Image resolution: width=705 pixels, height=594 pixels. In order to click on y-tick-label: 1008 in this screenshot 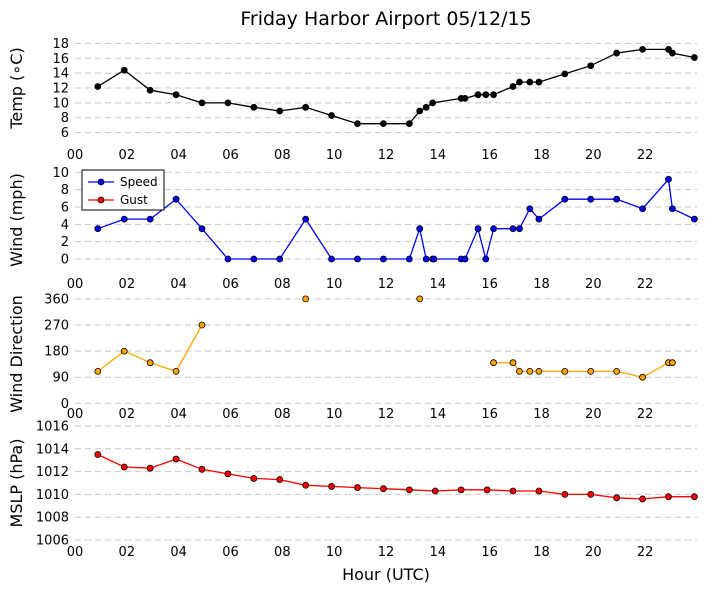, I will do `click(52, 518)`.